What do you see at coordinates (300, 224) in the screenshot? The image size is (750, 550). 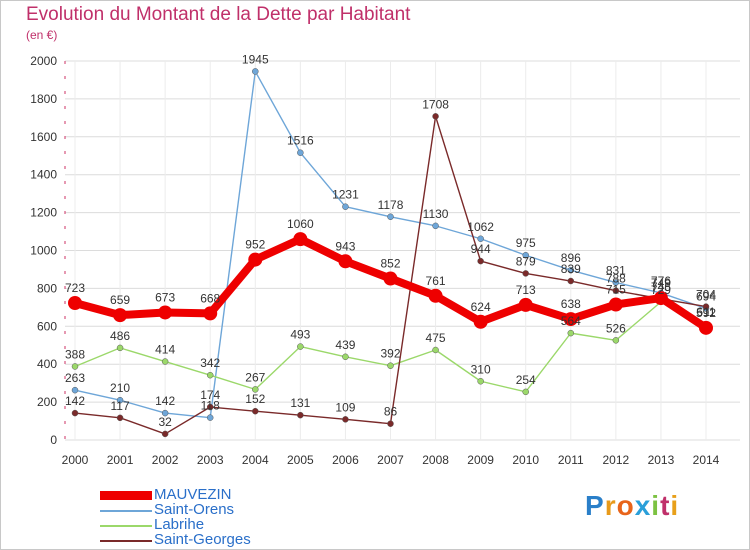 I see `data-label: 1060` at bounding box center [300, 224].